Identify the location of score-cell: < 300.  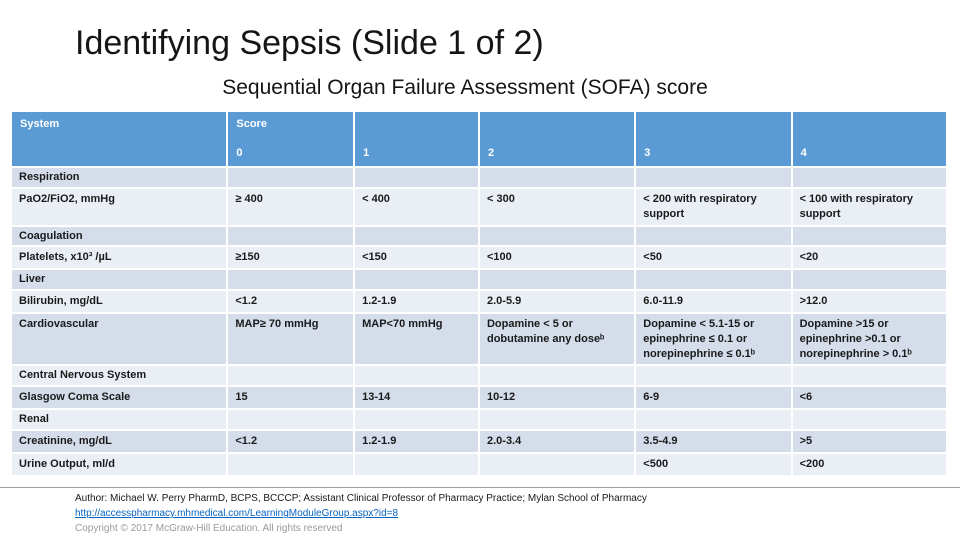
(557, 206).